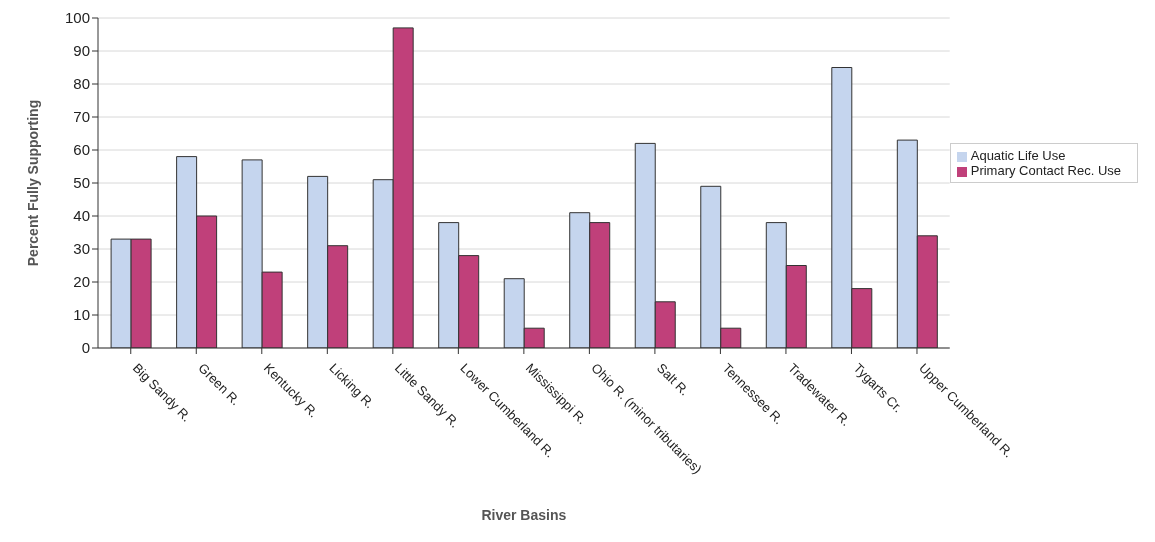 This screenshot has width=1155, height=542. I want to click on y-tick-label: 80, so click(81, 84).